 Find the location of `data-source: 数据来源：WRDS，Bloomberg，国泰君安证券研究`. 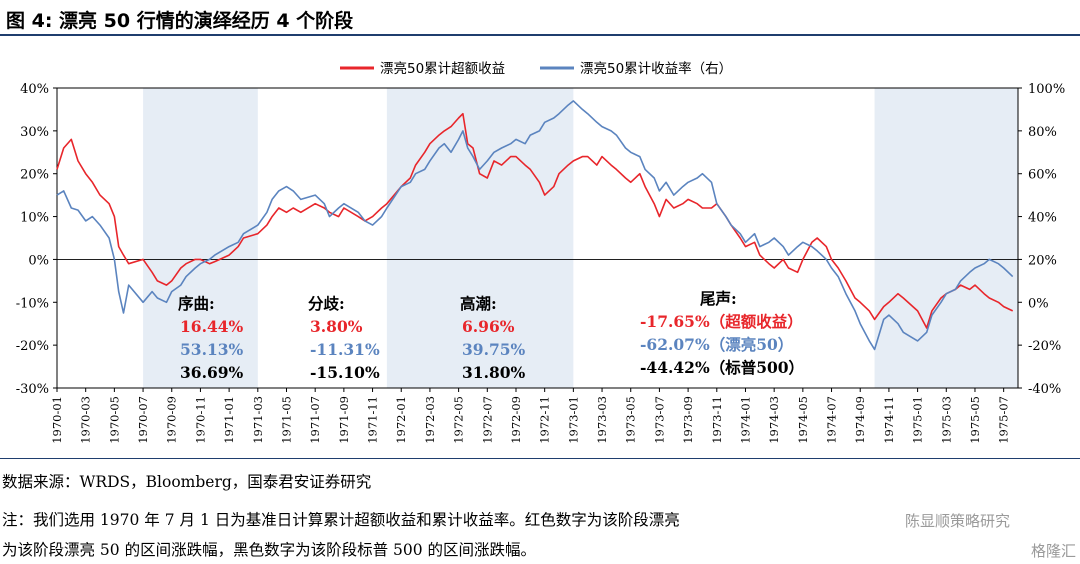

data-source: 数据来源：WRDS，Bloomberg，国泰君安证券研究 is located at coordinates (187, 482).